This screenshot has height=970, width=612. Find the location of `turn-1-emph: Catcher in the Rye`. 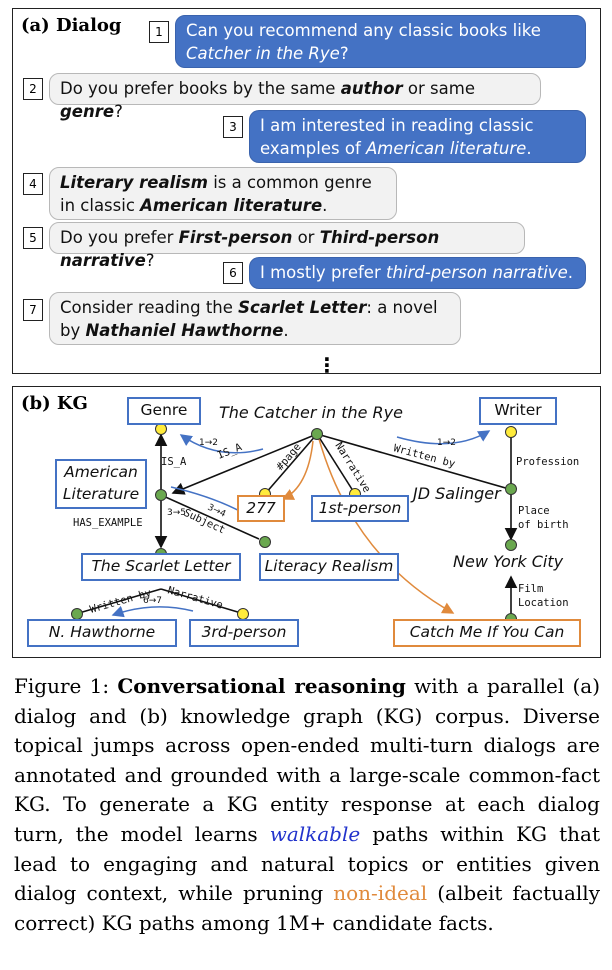

turn-1-emph: Catcher in the Rye is located at coordinates (263, 53).